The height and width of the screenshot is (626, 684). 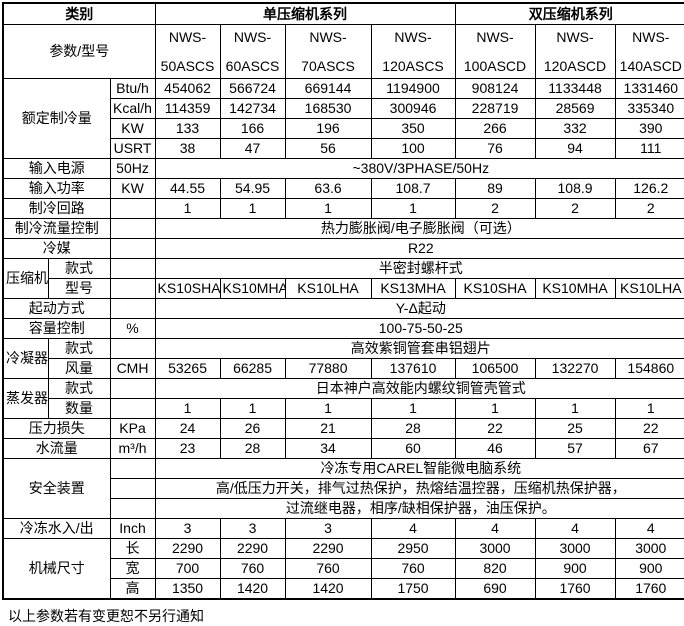 I want to click on unit-cell: 长, so click(x=132, y=548).